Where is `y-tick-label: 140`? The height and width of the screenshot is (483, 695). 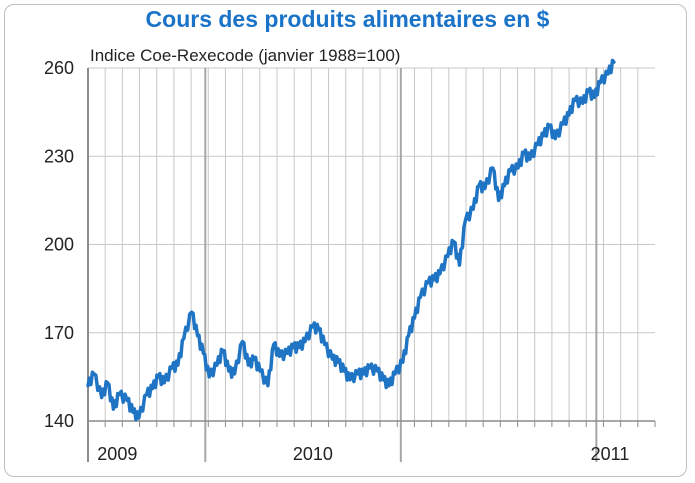 y-tick-label: 140 is located at coordinates (59, 421).